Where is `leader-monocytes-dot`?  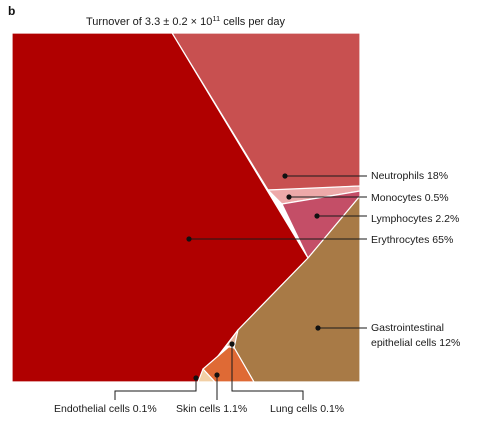 leader-monocytes-dot is located at coordinates (289, 197).